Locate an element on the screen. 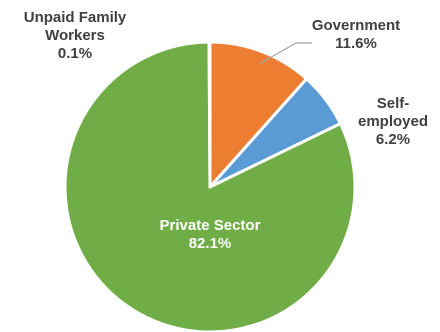 The image size is (440, 332). slice-value-label: 6.2% is located at coordinates (393, 139).